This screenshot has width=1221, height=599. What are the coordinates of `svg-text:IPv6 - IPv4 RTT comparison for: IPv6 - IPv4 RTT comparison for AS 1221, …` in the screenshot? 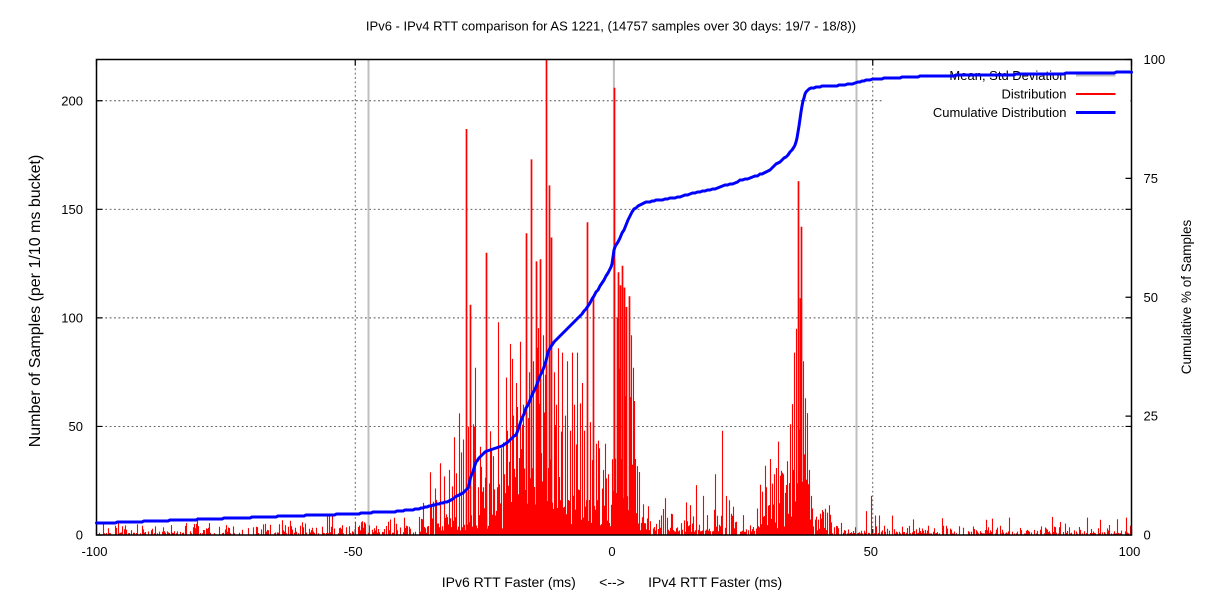 It's located at (611, 26).